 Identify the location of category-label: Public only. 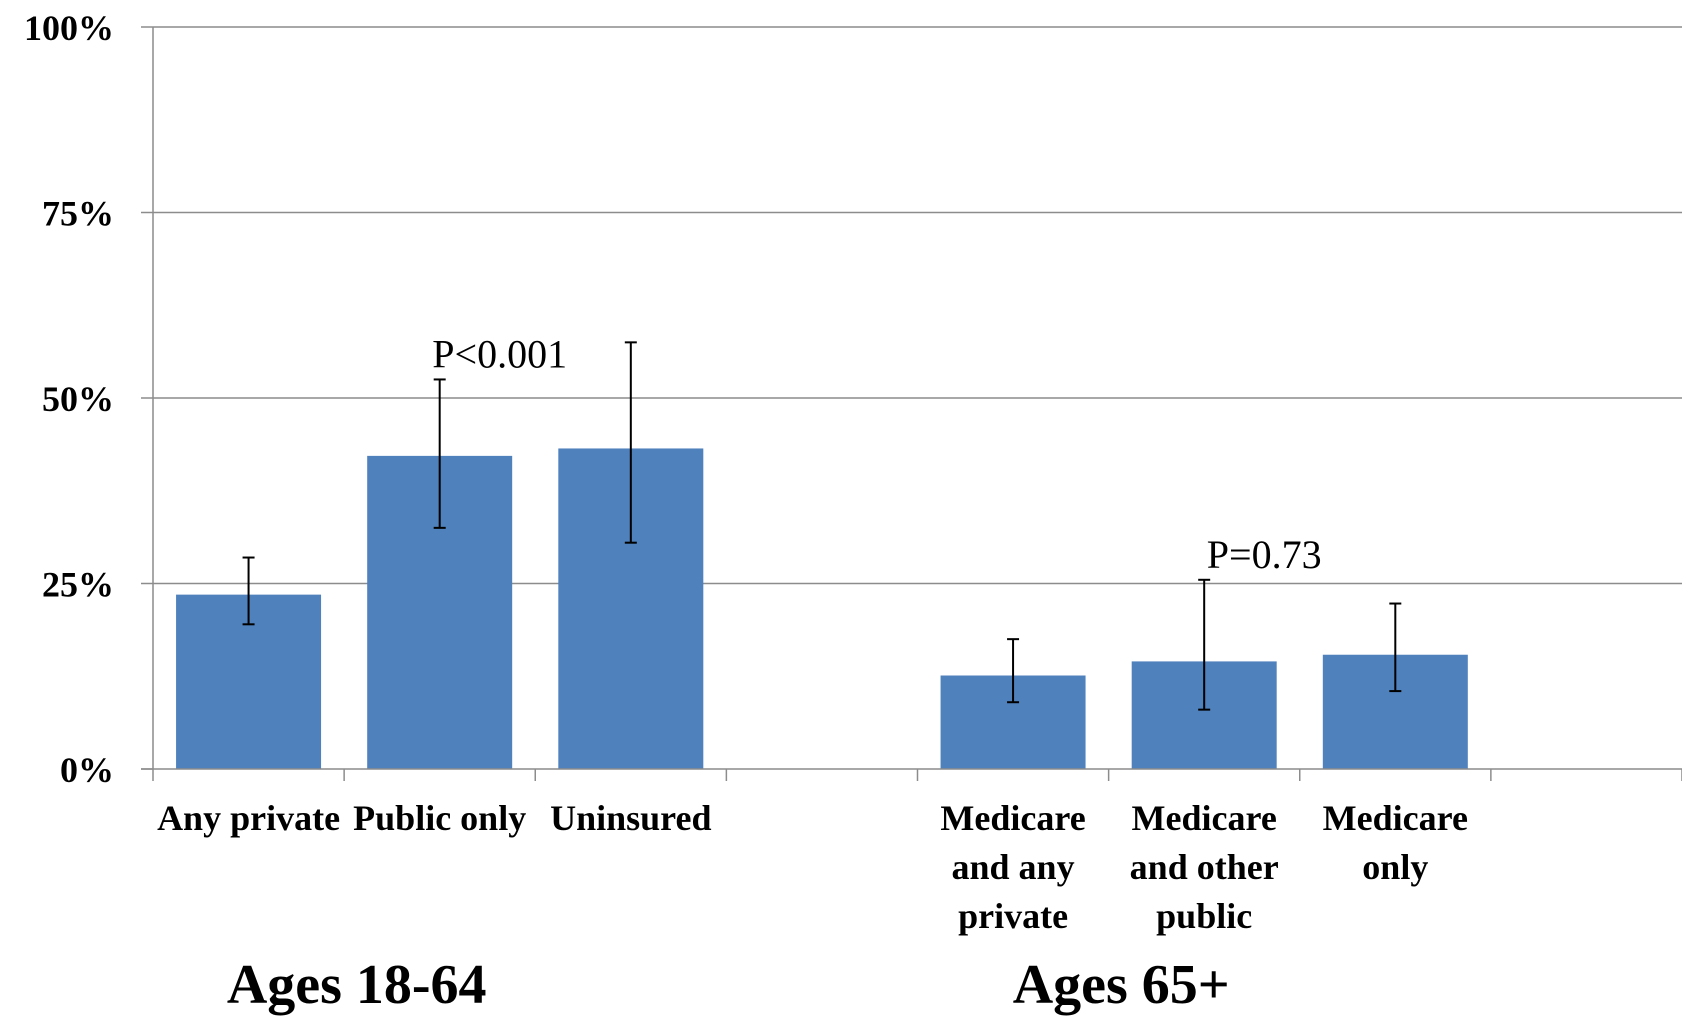
(439, 818).